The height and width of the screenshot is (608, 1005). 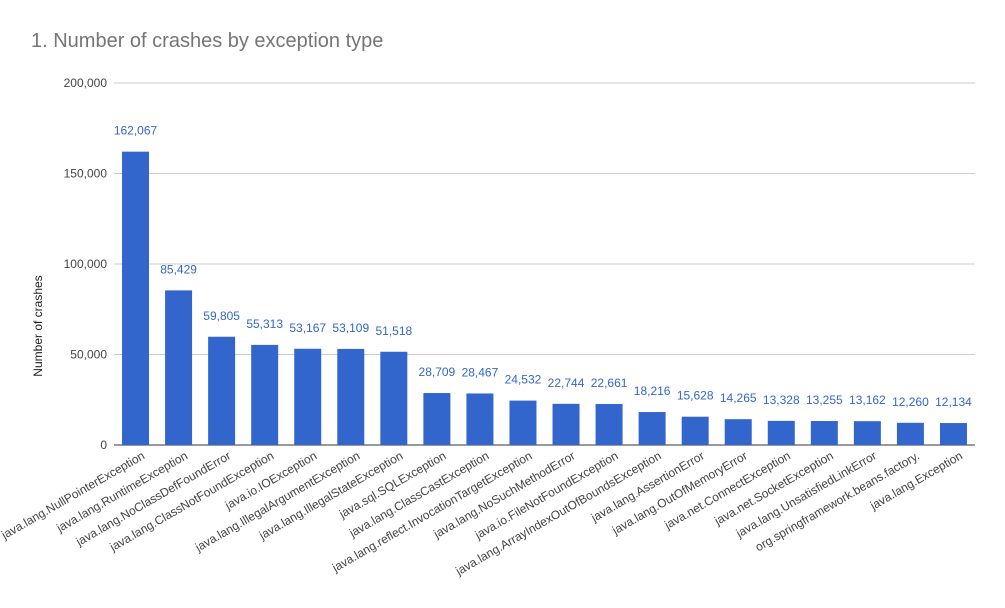 What do you see at coordinates (136, 131) in the screenshot?
I see `data-label: 162,067` at bounding box center [136, 131].